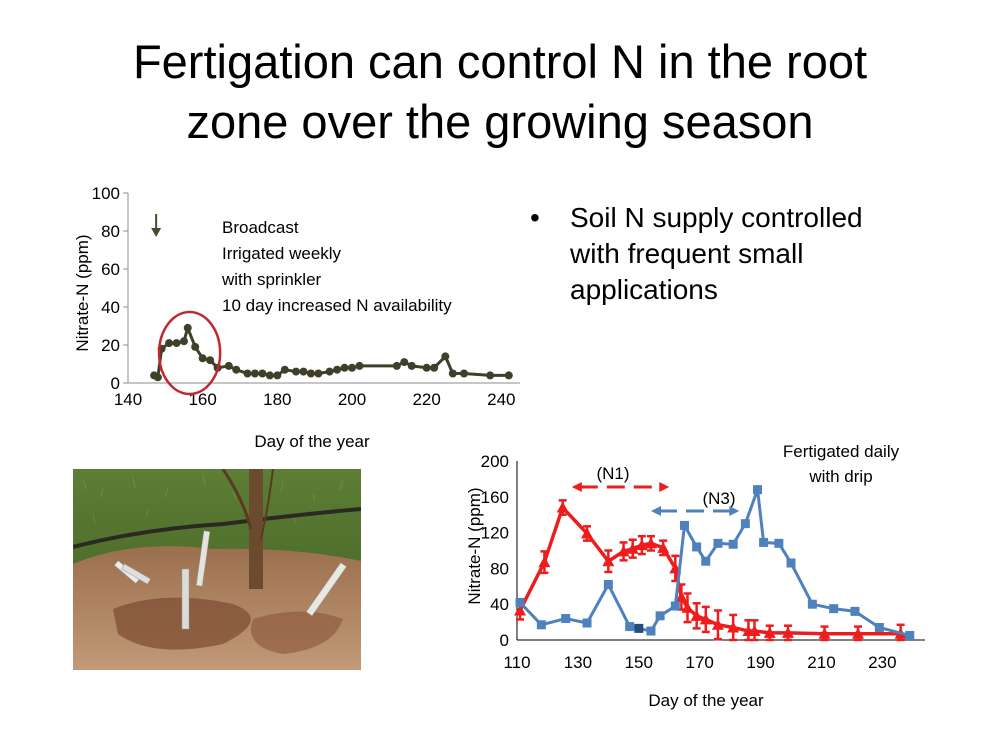 The image size is (1000, 750). Describe the element at coordinates (260, 227) in the screenshot. I see `annotation-line: Broadcast` at that location.